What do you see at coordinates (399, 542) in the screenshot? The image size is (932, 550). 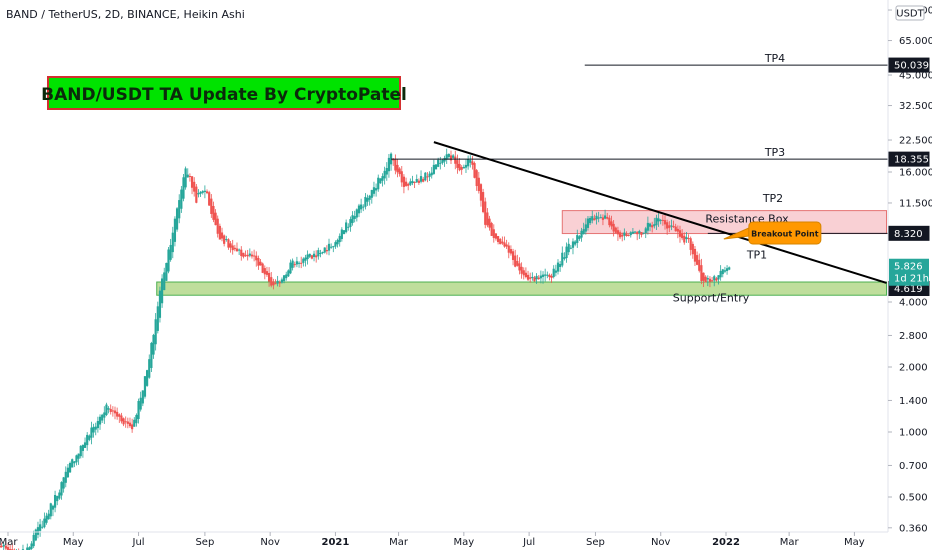 I see `time-tick-label: Mar` at bounding box center [399, 542].